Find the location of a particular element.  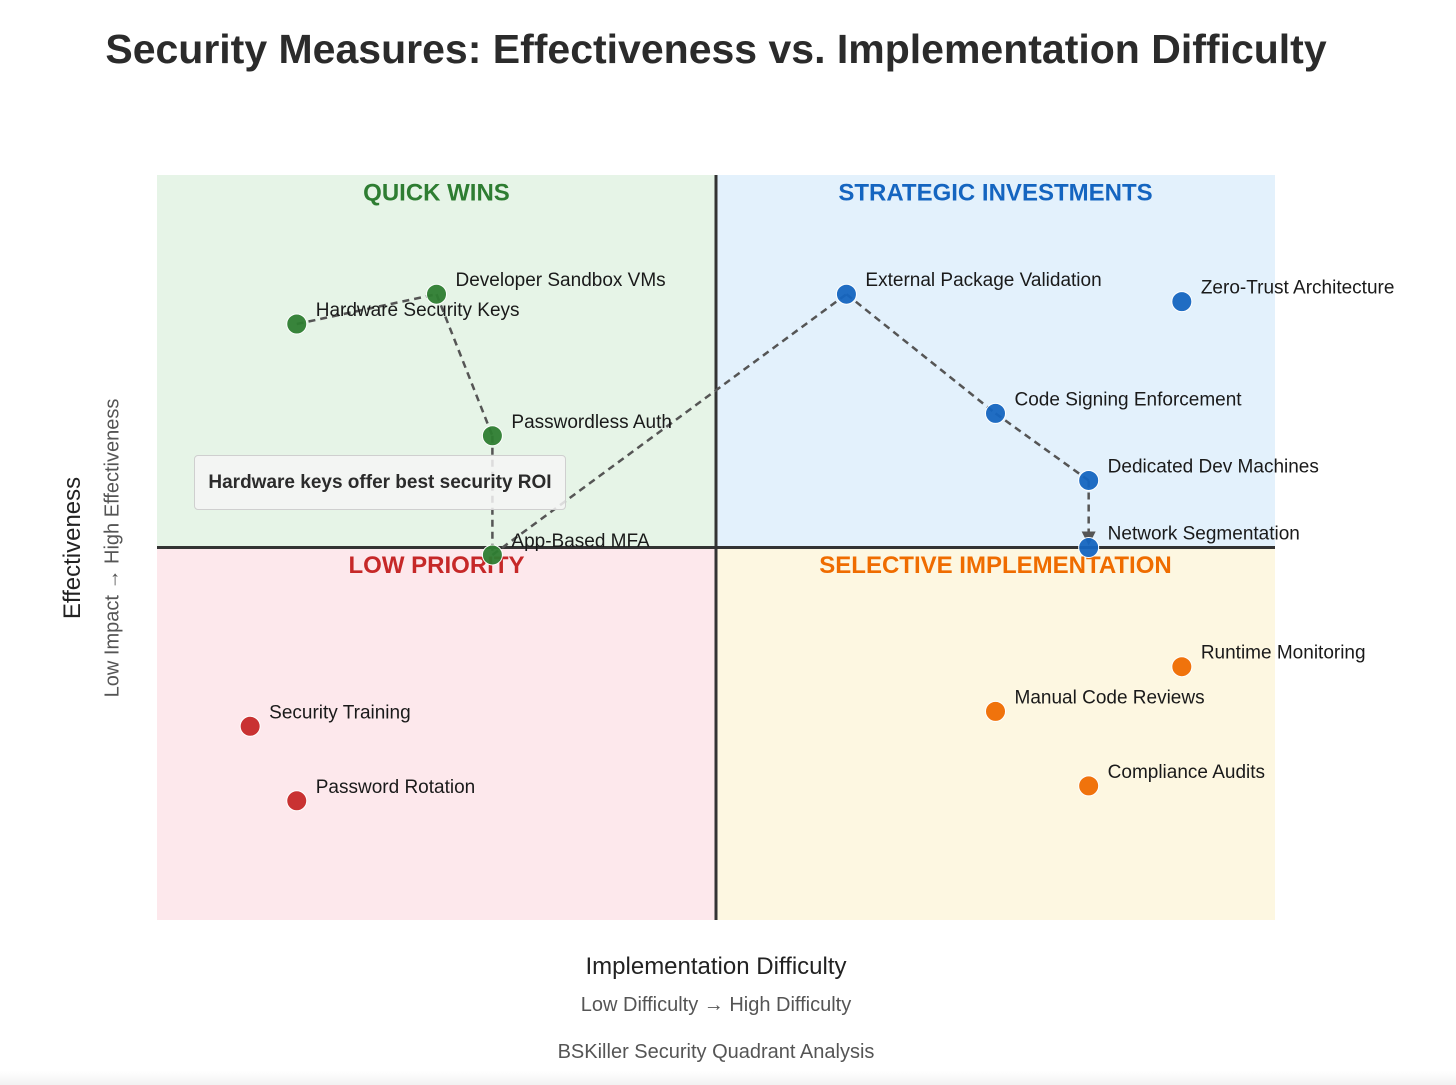

x-axis-label: Implementation Difficulty is located at coordinates (716, 966).